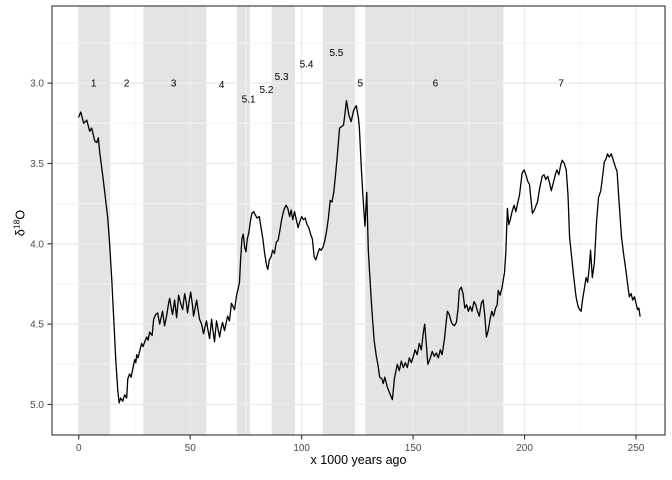 This screenshot has width=672, height=480. I want to click on y-axis-title-element: O, so click(20, 214).